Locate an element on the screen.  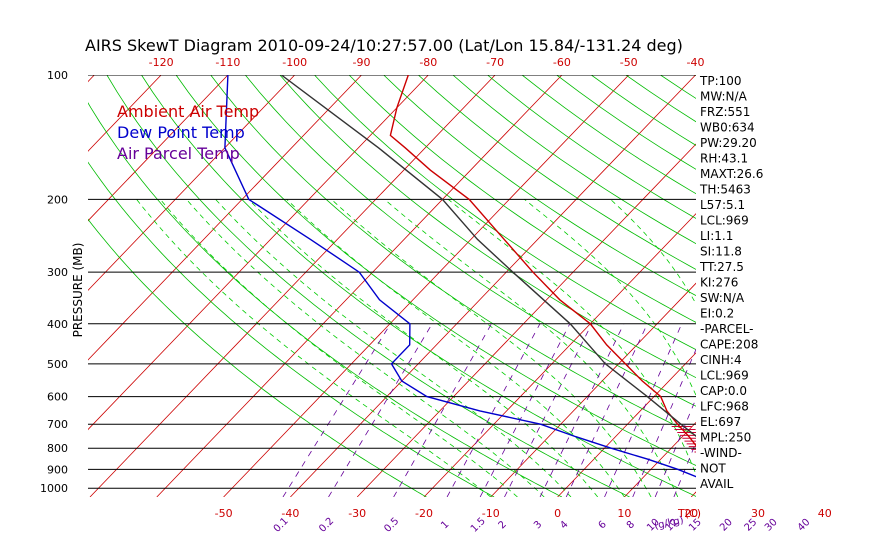
stability-index: RH:43.1 is located at coordinates (724, 159).